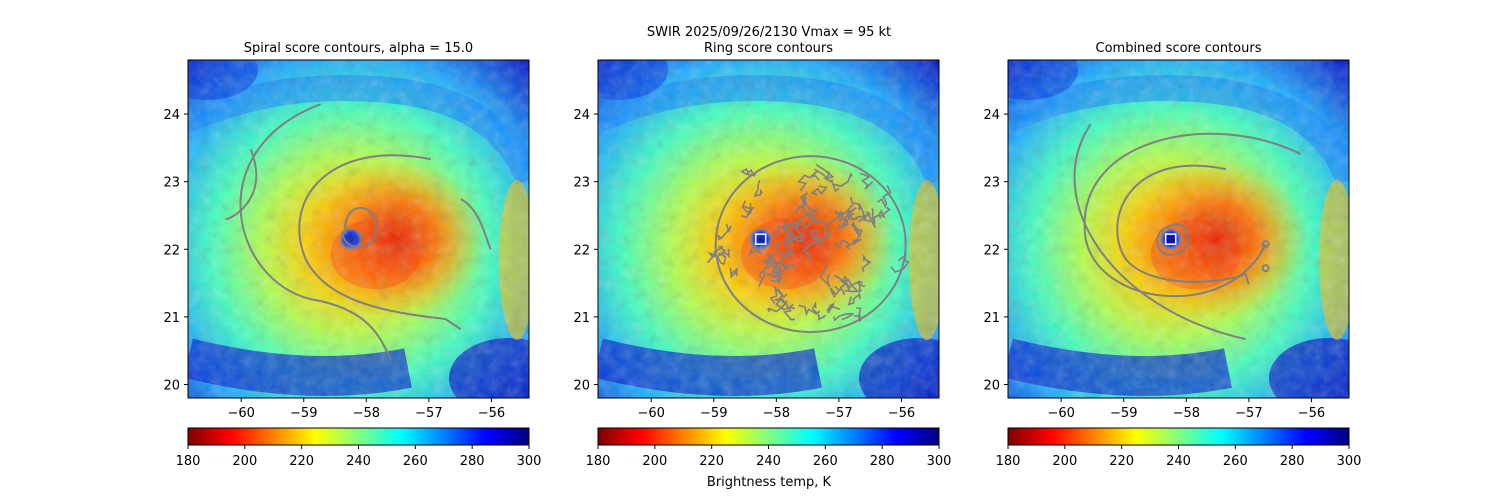 Image resolution: width=1500 pixels, height=500 pixels. I want to click on panel-title: Spiral score contours, alpha = 15.0, so click(358, 48).